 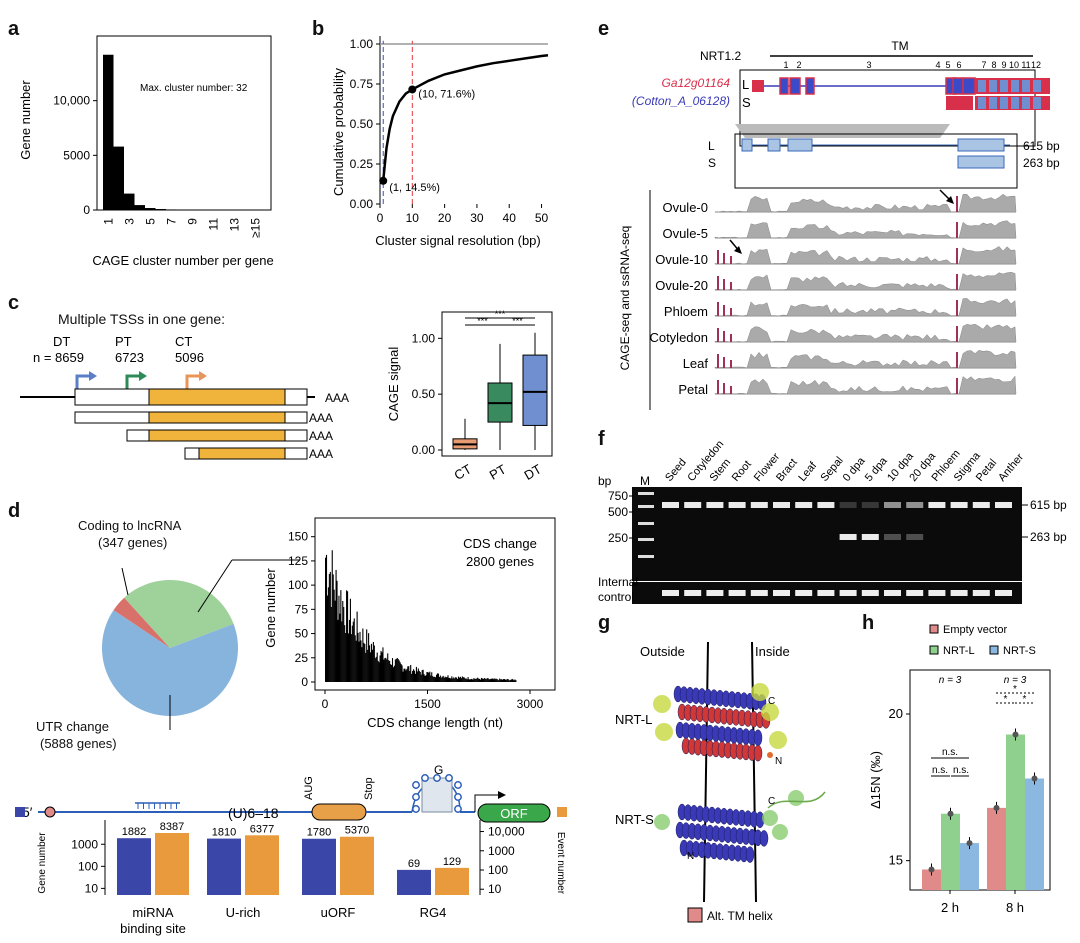 What do you see at coordinates (517, 321) in the screenshot?
I see `c-sig-2: ***` at bounding box center [517, 321].